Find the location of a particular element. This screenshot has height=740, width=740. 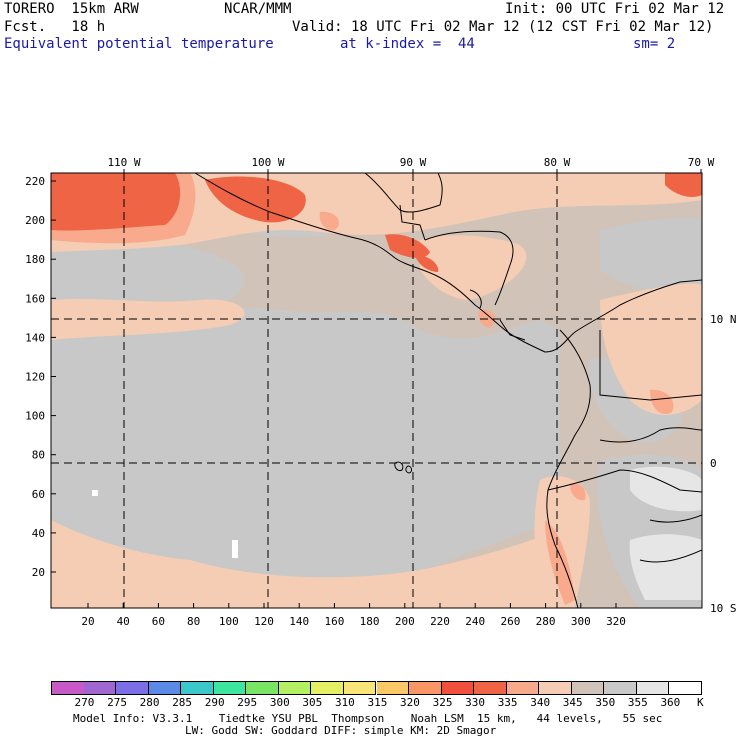

left-y-label: 40 is located at coordinates (38, 533).